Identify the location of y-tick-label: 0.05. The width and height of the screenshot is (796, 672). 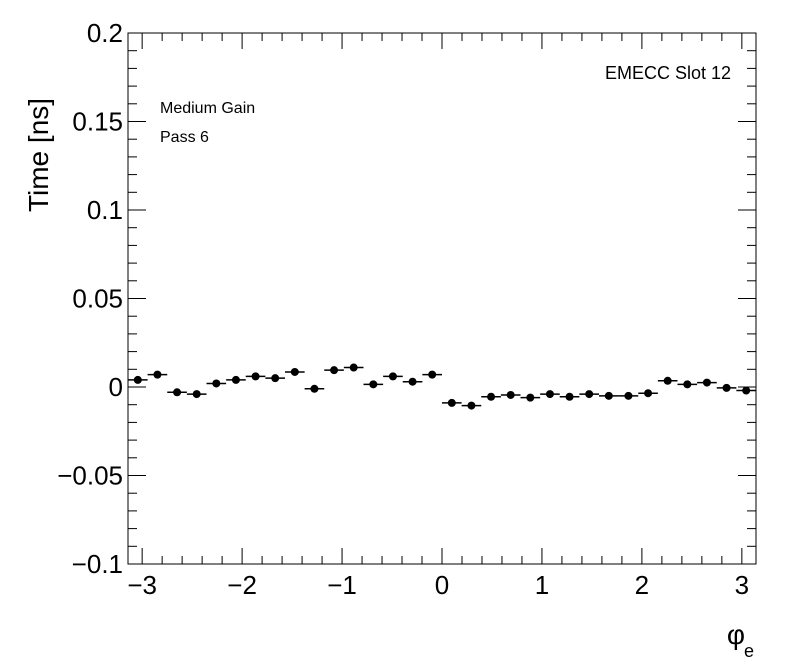
(97, 299).